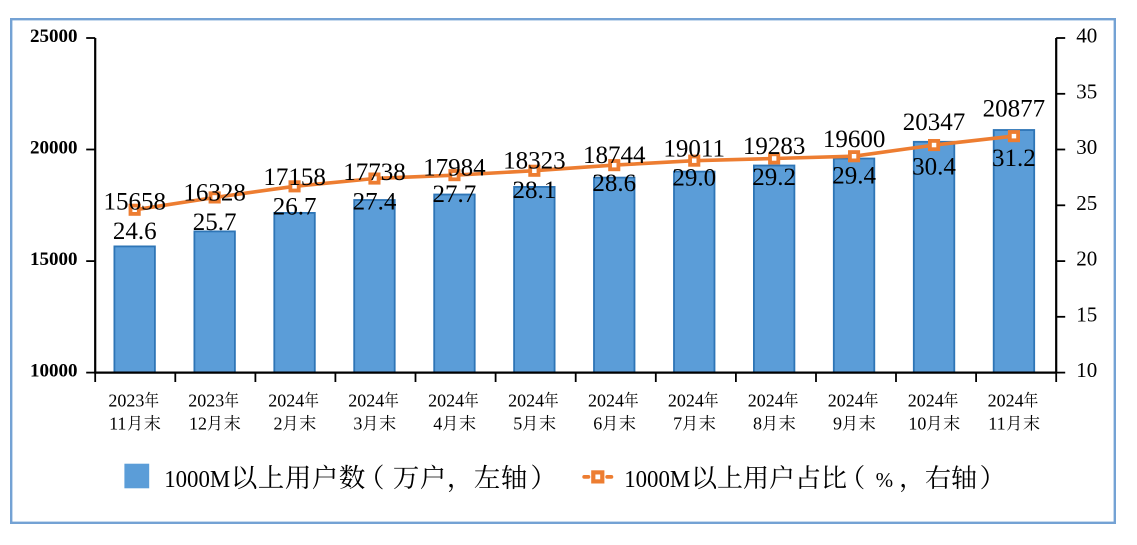  What do you see at coordinates (534, 160) in the screenshot?
I see `svg-text: 18323` at bounding box center [534, 160].